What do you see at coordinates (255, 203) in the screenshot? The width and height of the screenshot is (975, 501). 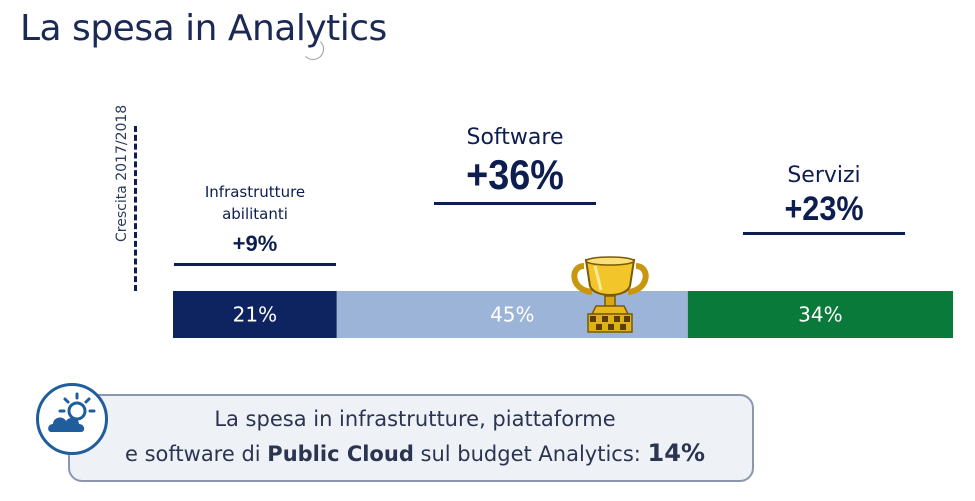 I see `category-label: Infrastrutture abilitanti` at bounding box center [255, 203].